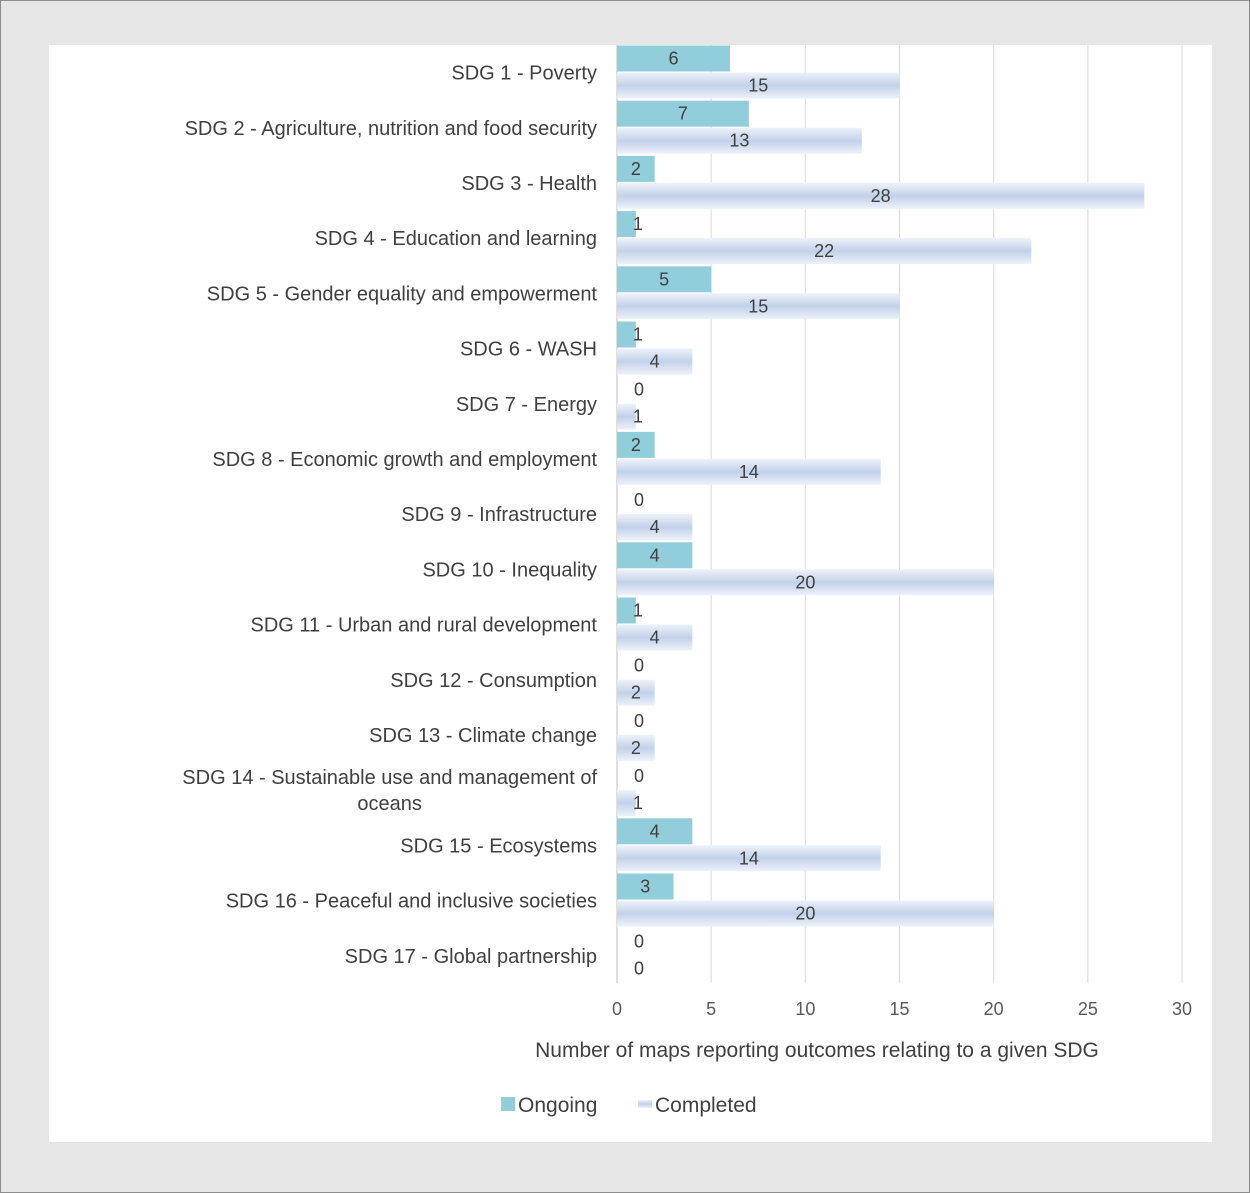 The height and width of the screenshot is (1193, 1250). Describe the element at coordinates (526, 405) in the screenshot. I see `category-label: SDG 7 - Energy` at that location.